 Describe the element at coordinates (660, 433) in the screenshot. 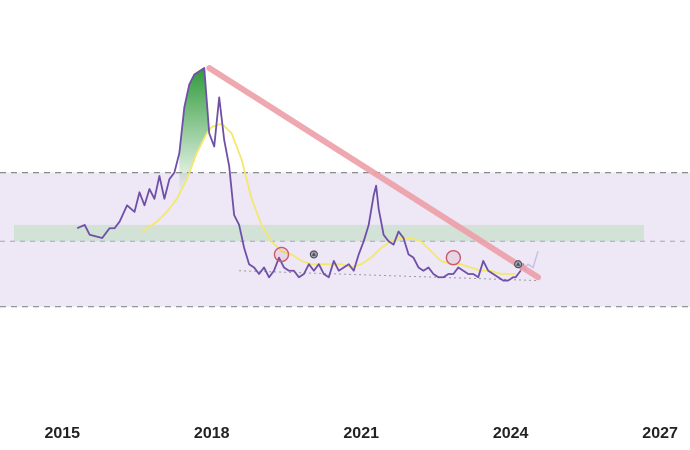

I see `x-tick-label: 2027` at that location.